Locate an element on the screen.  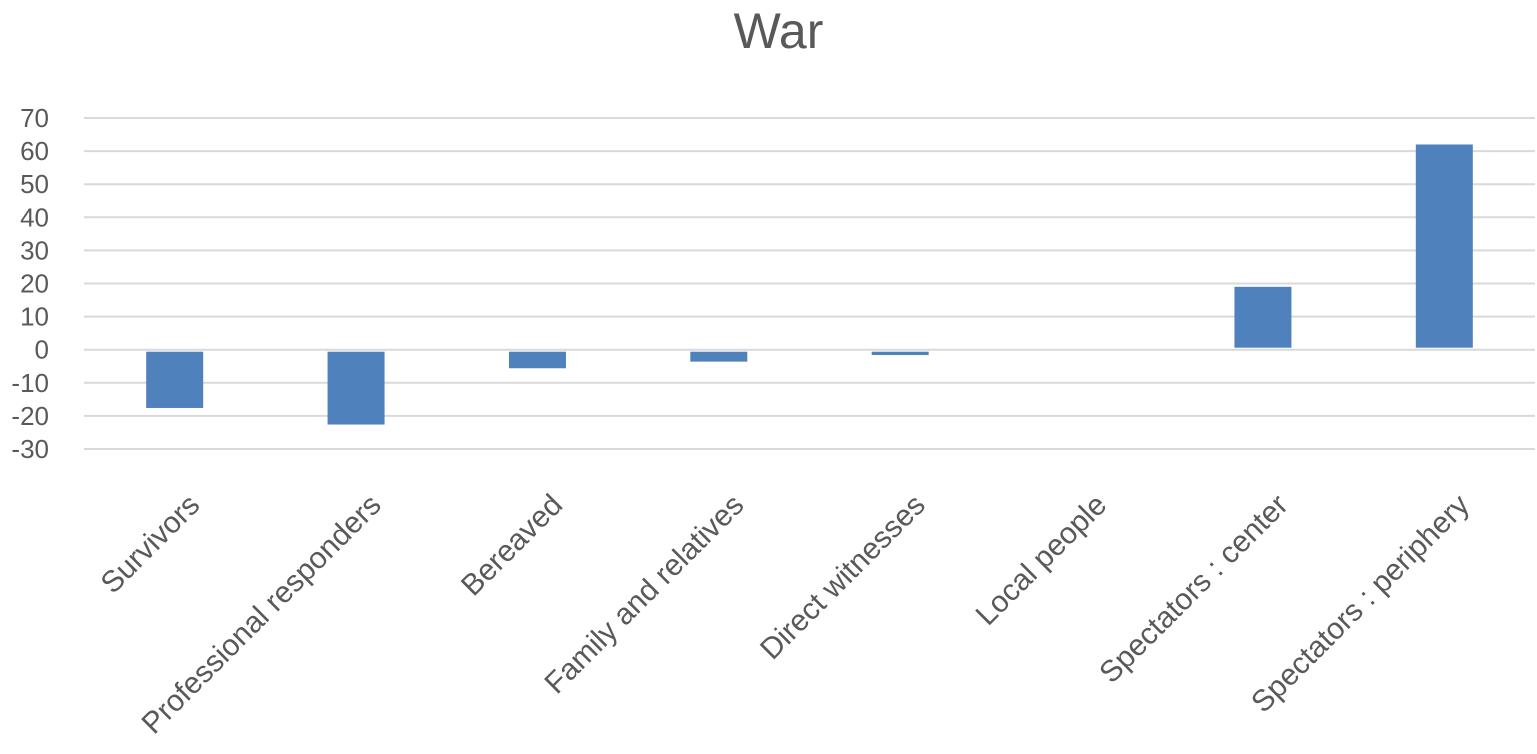
x-category-label: Spectators : center is located at coordinates (1193, 588).